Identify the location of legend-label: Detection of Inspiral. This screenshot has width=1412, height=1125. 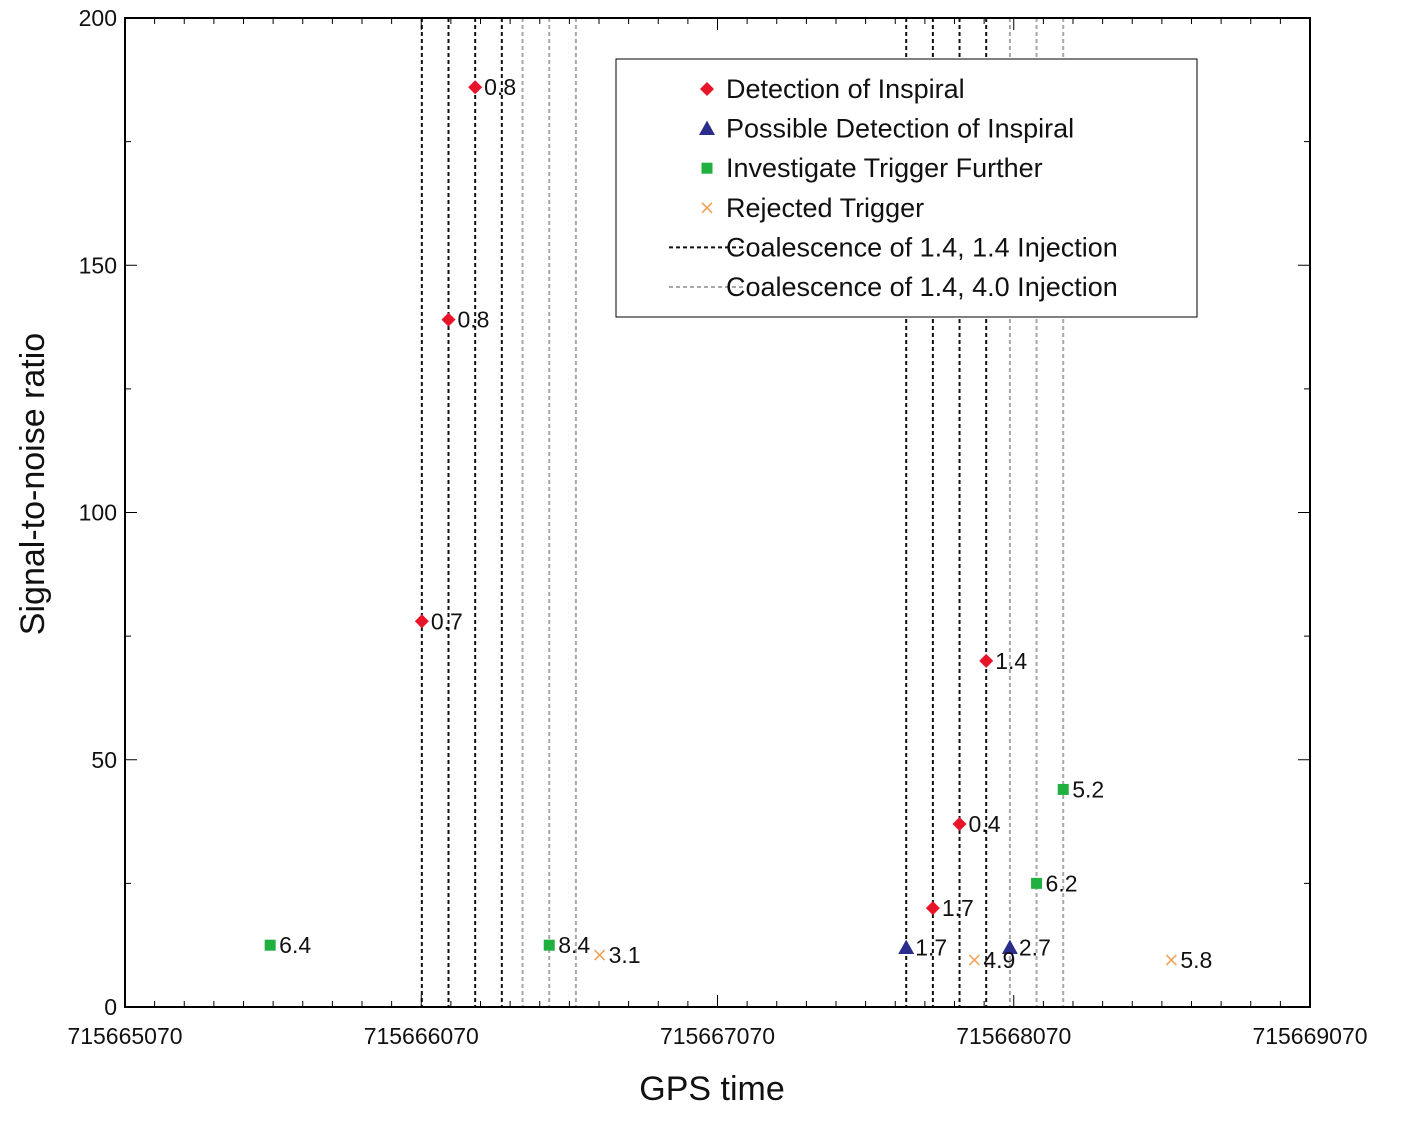
(845, 89).